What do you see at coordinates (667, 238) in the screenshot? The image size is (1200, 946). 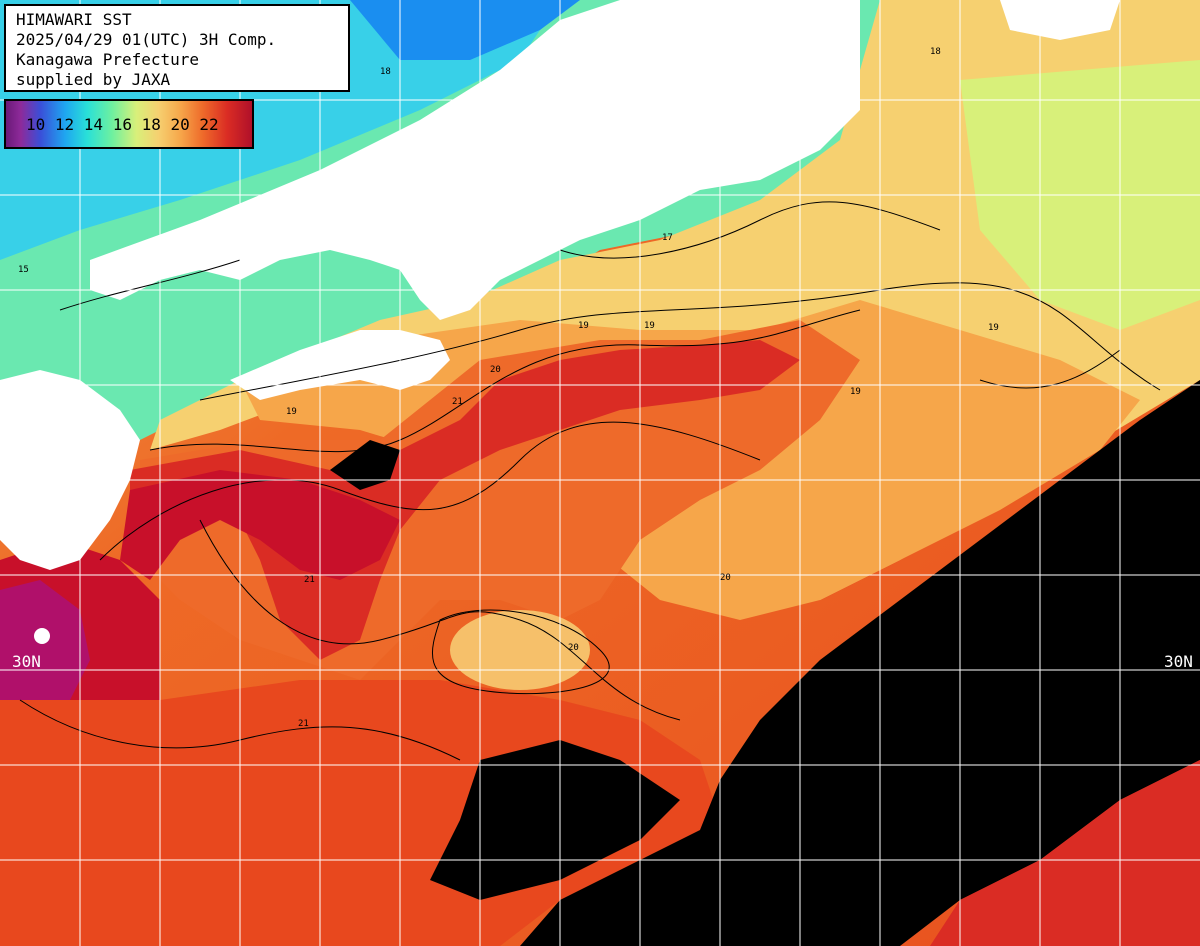 I see `contour-label: 17` at bounding box center [667, 238].